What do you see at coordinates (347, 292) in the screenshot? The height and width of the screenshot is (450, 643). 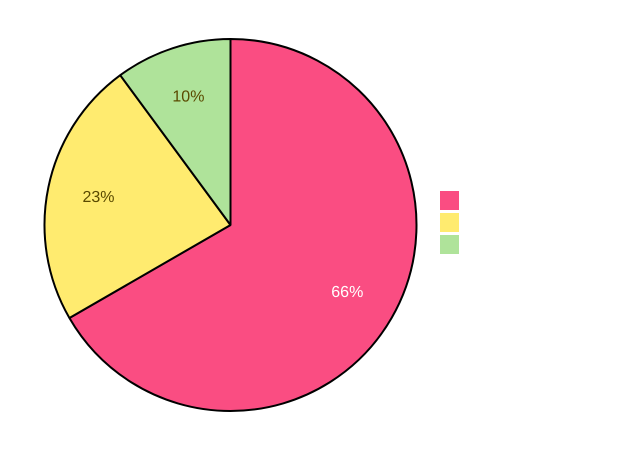 I see `data-label: 66%` at bounding box center [347, 292].